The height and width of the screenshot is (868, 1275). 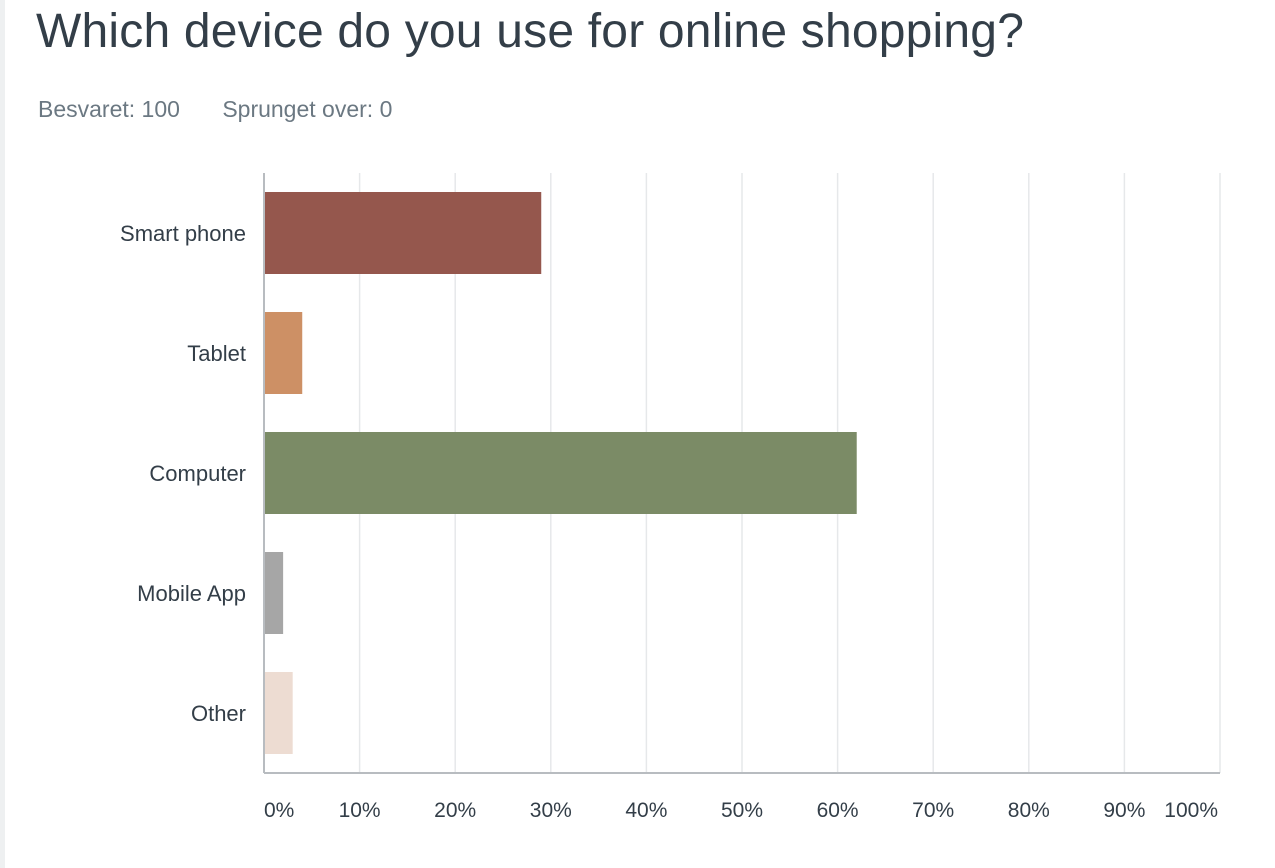 I want to click on skipped-value: 0, so click(x=386, y=109).